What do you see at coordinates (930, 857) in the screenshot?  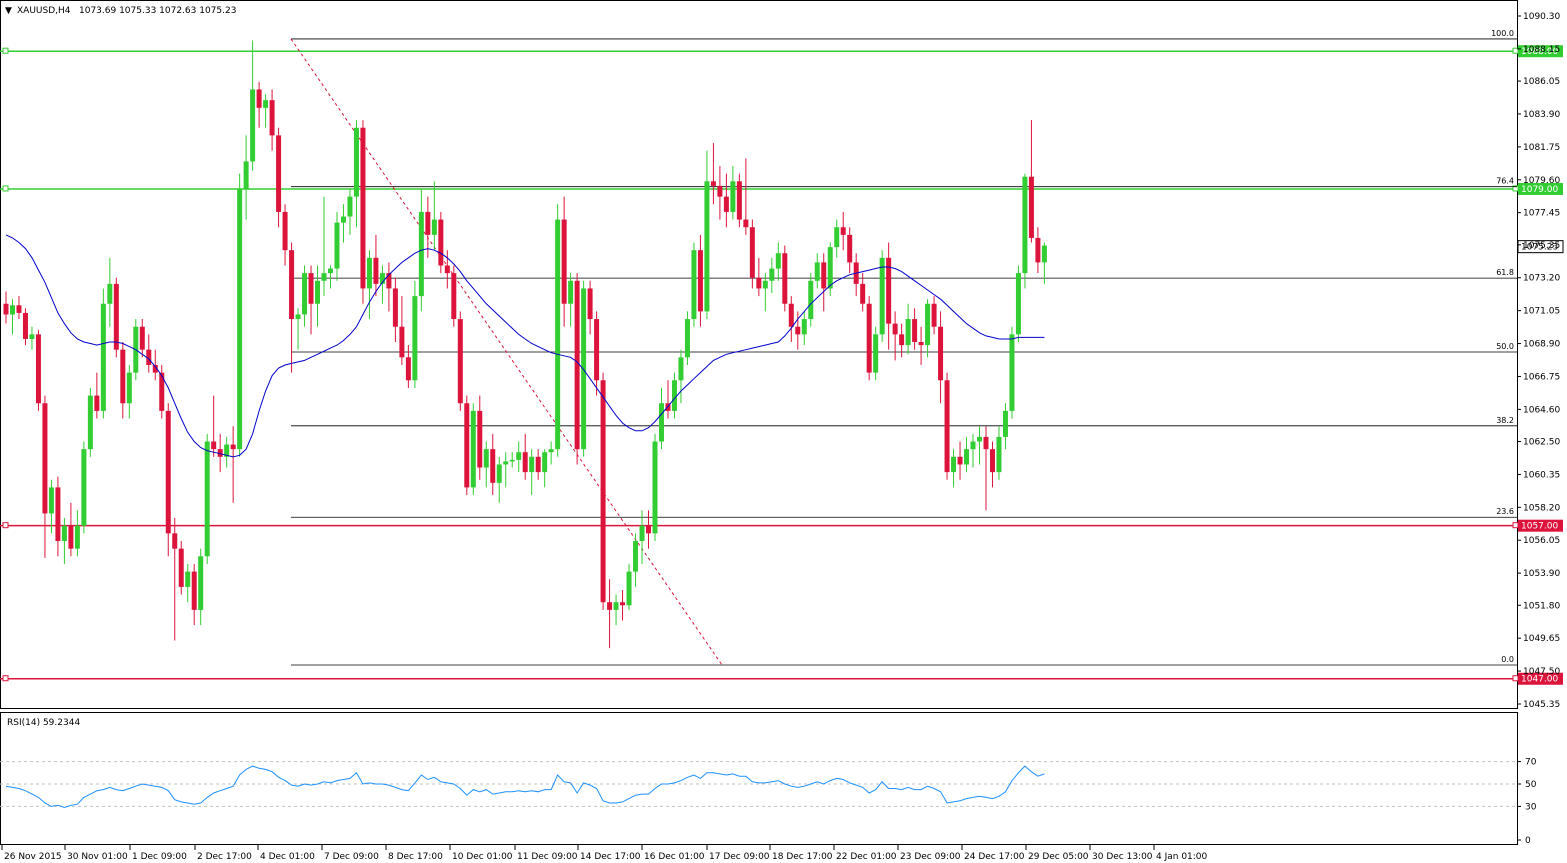 I see `time-tick-label: 23 Dec 09:00` at bounding box center [930, 857].